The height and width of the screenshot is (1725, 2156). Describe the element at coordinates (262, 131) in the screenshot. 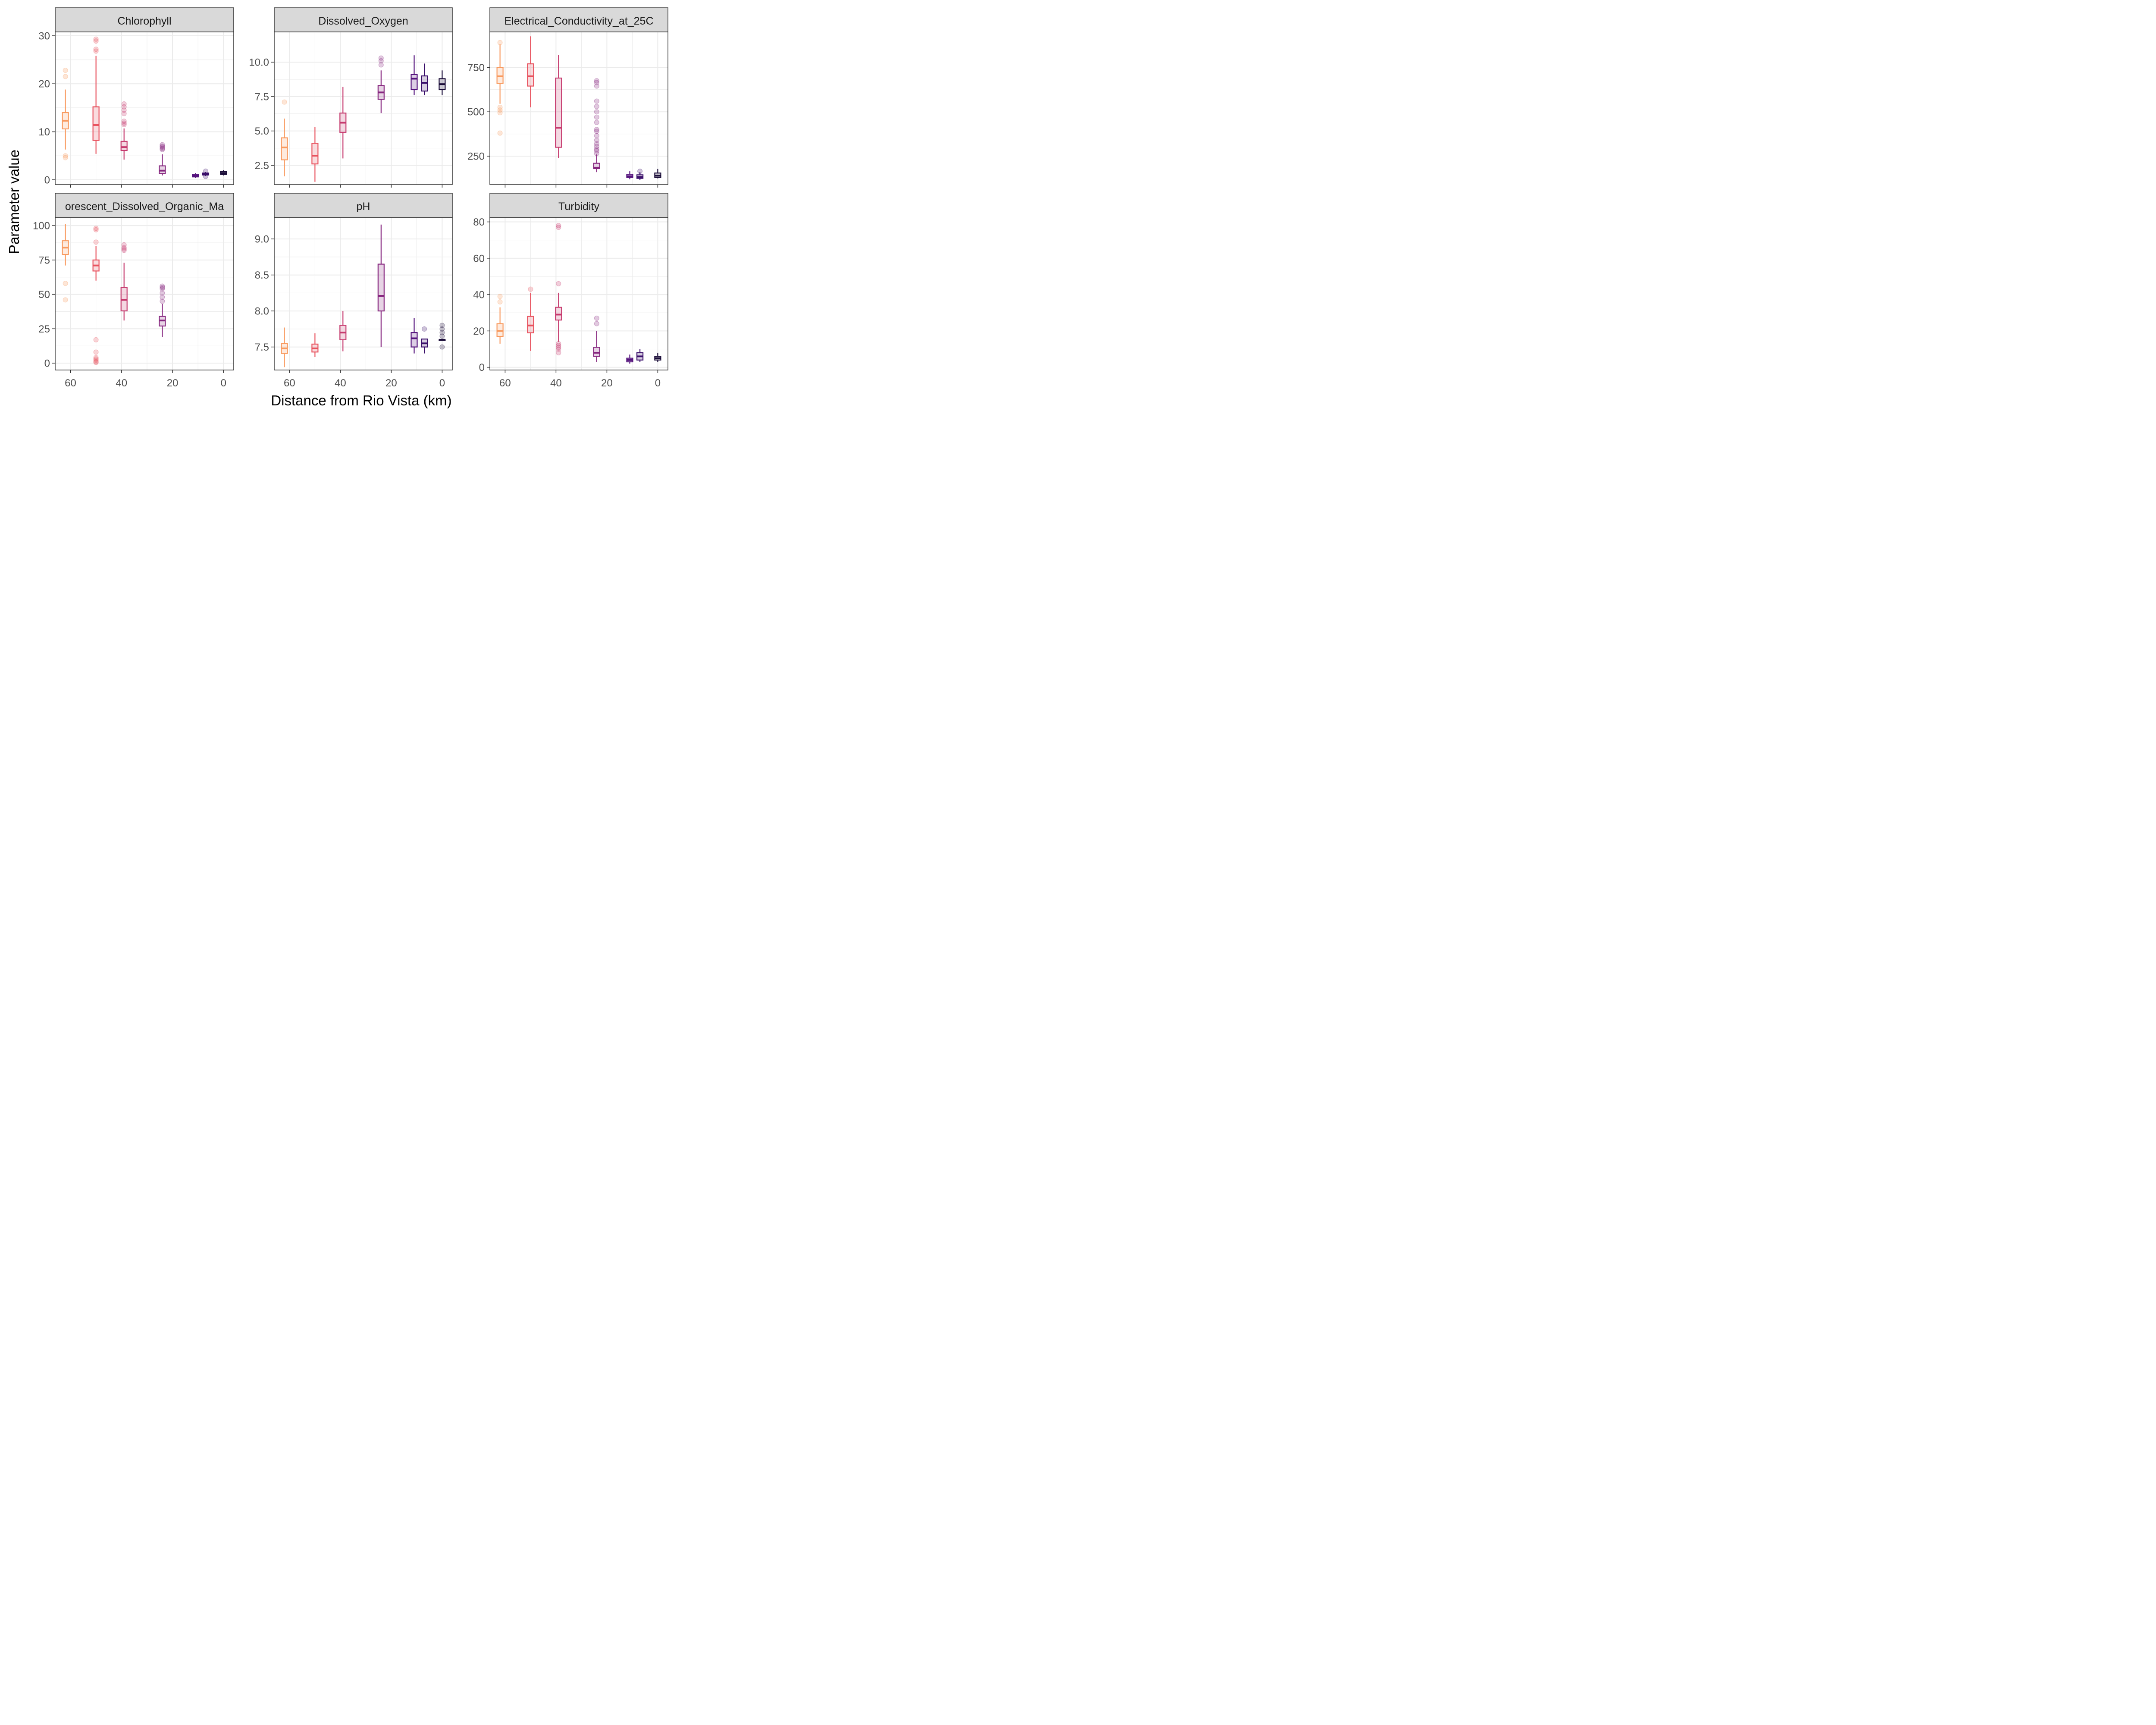

I see `y-tick-label: 5.0` at that location.